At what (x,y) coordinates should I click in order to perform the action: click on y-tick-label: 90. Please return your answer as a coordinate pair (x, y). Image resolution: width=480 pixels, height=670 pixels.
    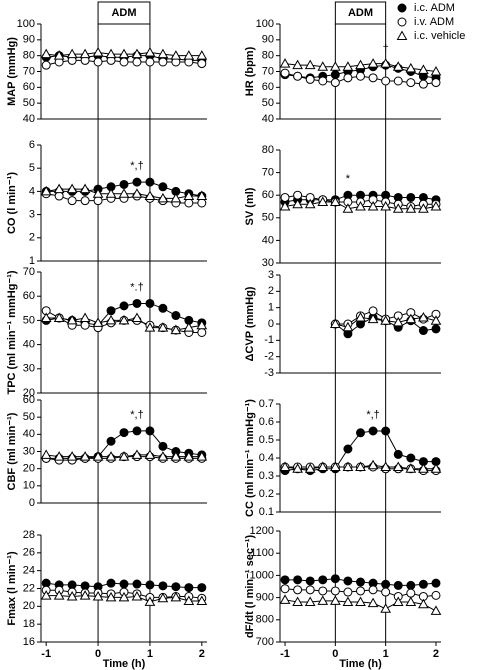
    Looking at the image, I should click on (29, 40).